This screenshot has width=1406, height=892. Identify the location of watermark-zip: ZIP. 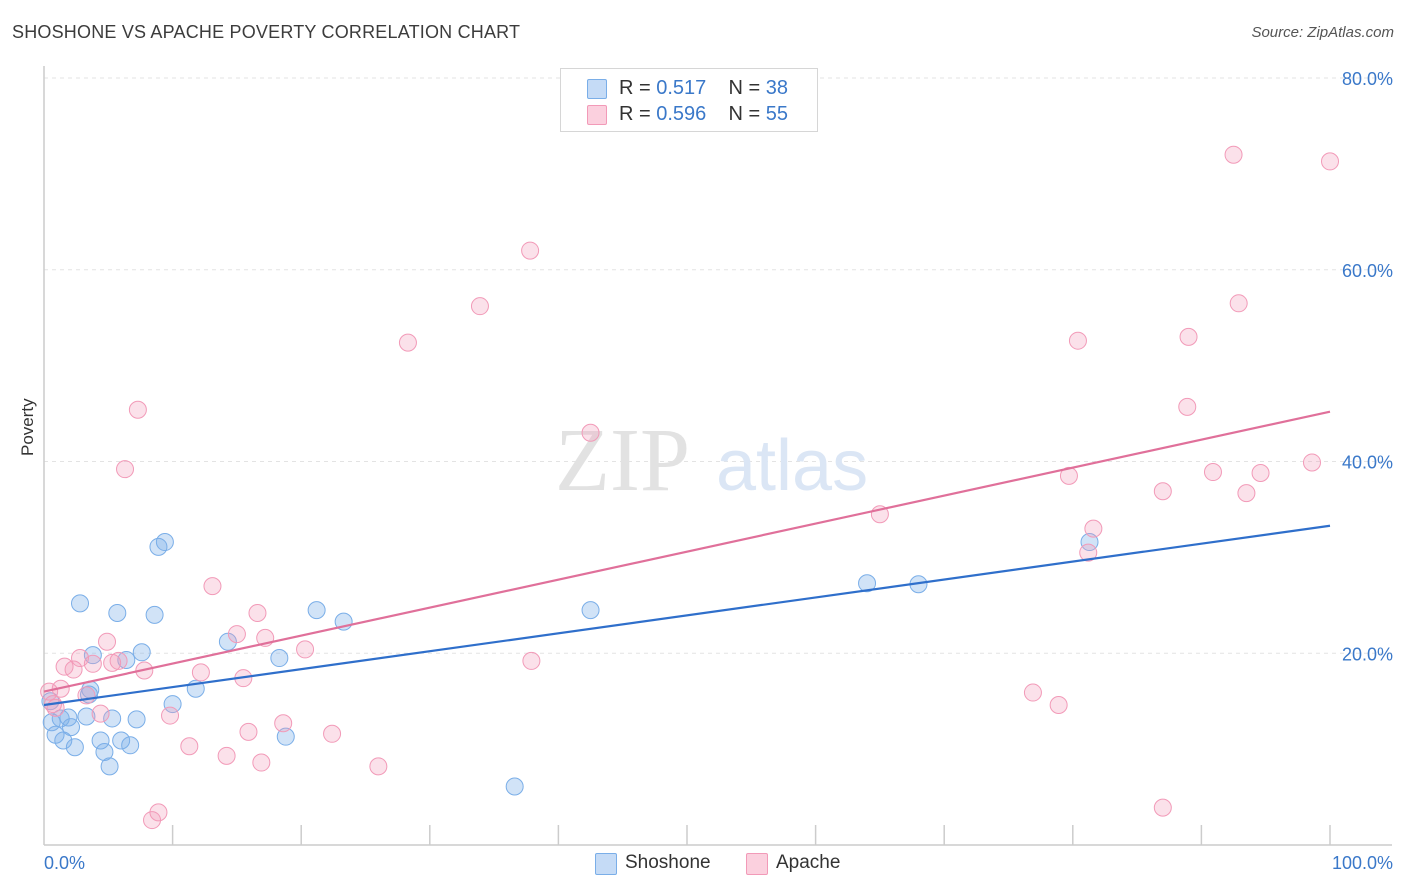
(622, 460).